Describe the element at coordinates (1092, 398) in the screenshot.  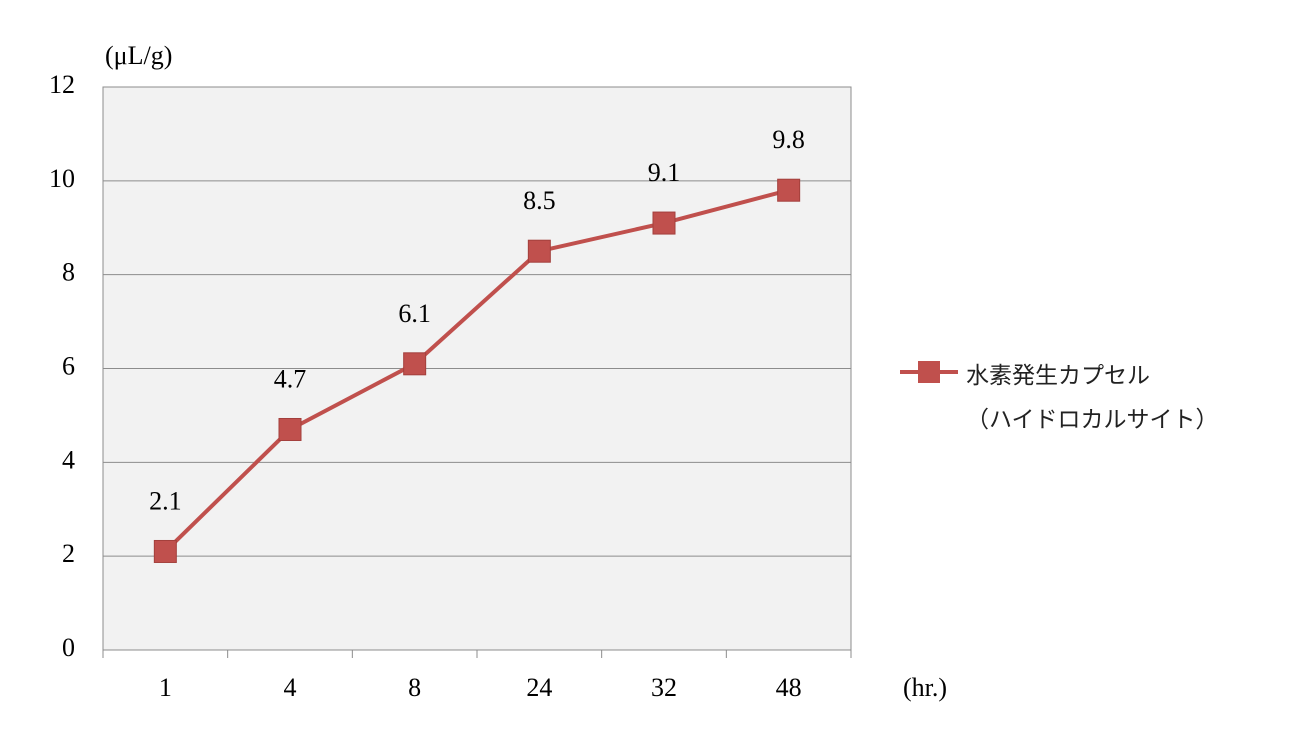
I see `legend-label: 水素発生カプセル （ハイドロカルサイト）` at that location.